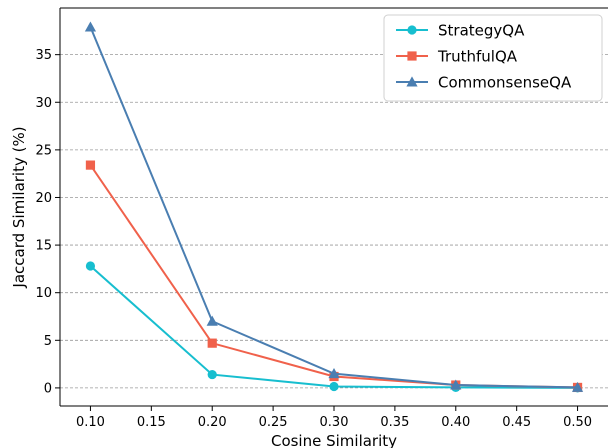 The image size is (608, 448). What do you see at coordinates (212, 422) in the screenshot?
I see `x-tick-label: 0.20` at bounding box center [212, 422].